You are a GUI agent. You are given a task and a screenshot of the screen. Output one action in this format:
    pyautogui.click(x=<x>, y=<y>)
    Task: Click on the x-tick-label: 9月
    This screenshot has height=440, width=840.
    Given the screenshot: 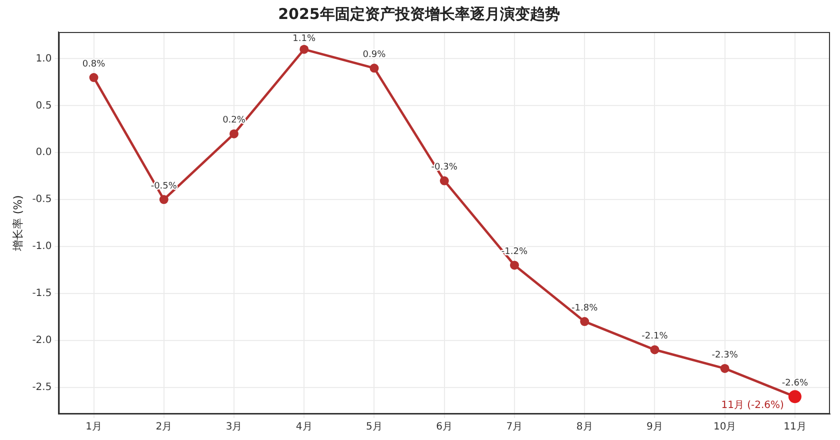 What is the action you would take?
    pyautogui.click(x=654, y=427)
    